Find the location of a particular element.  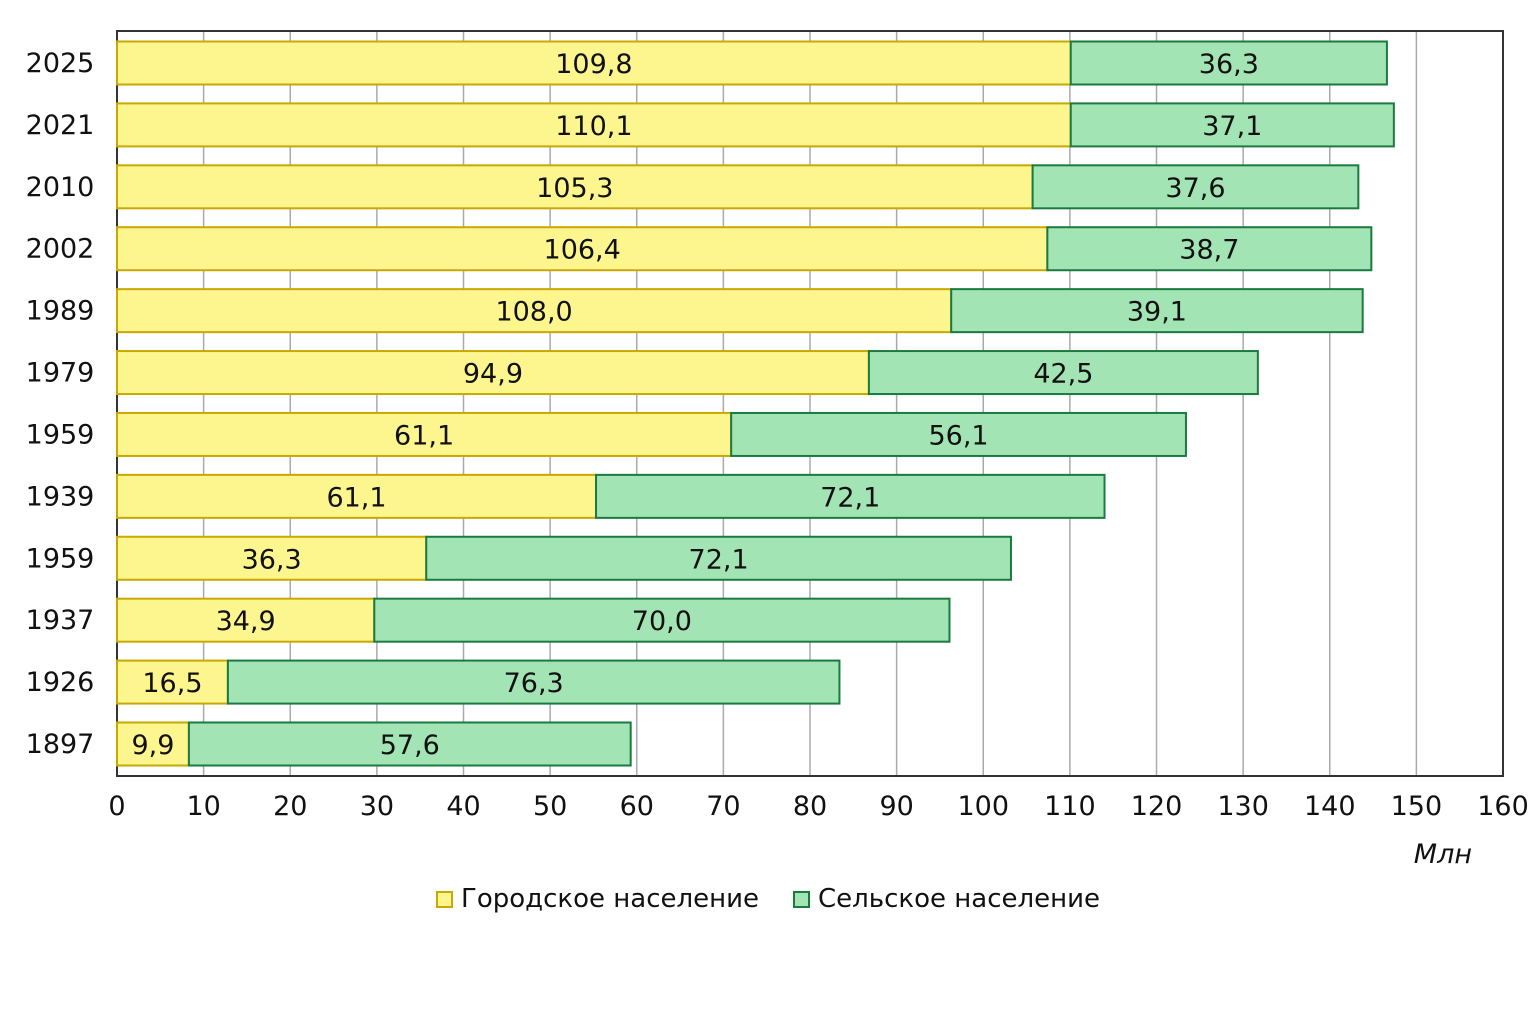

data-label: 105,3 is located at coordinates (574, 188).